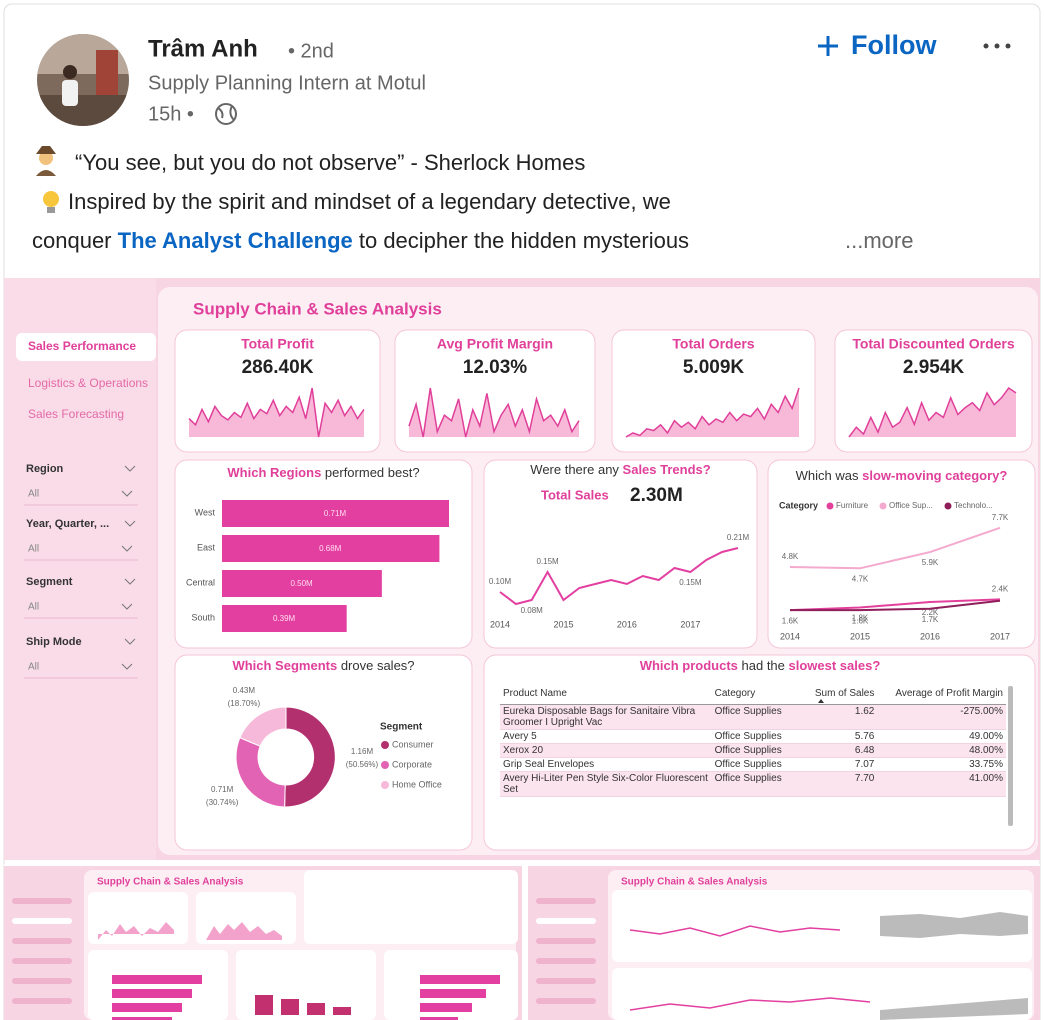 Image resolution: width=1044 pixels, height=1020 pixels. What do you see at coordinates (930, 612) in the screenshot?
I see `data-label: 2.2K` at bounding box center [930, 612].